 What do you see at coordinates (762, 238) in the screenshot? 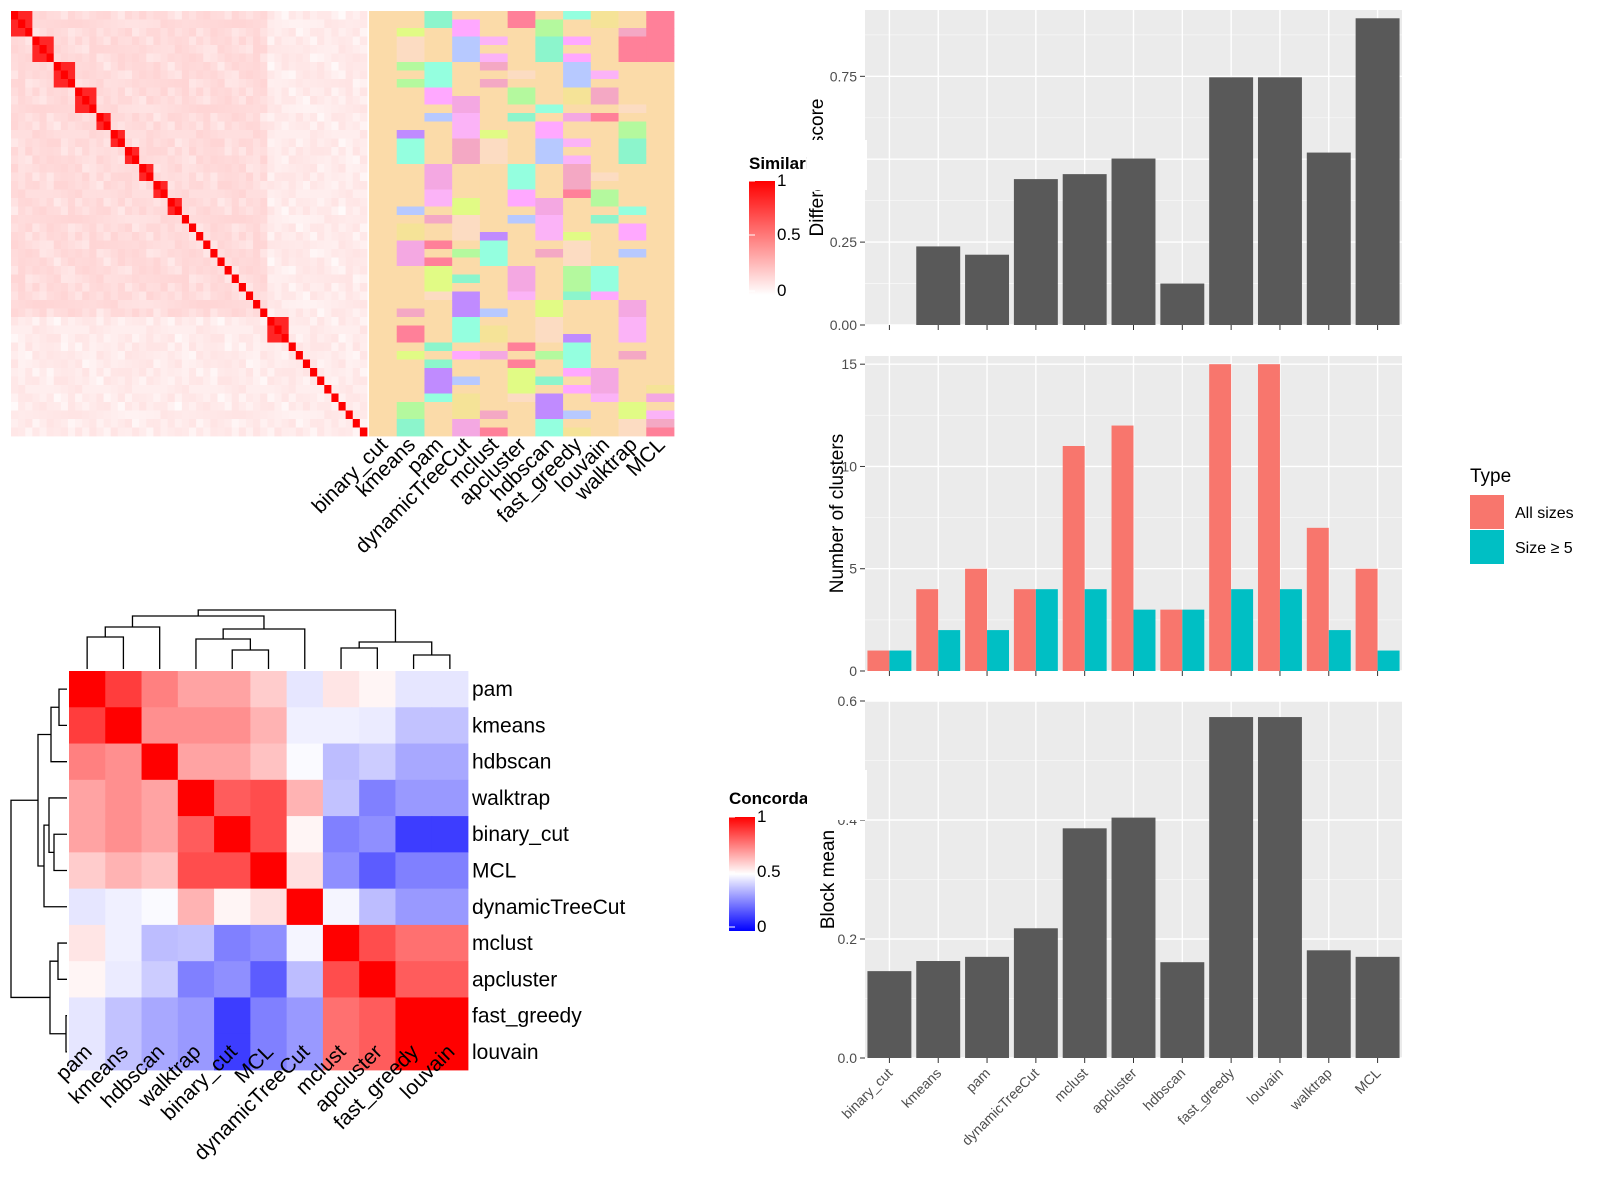
I see `similarity-legend-bar` at bounding box center [762, 238].